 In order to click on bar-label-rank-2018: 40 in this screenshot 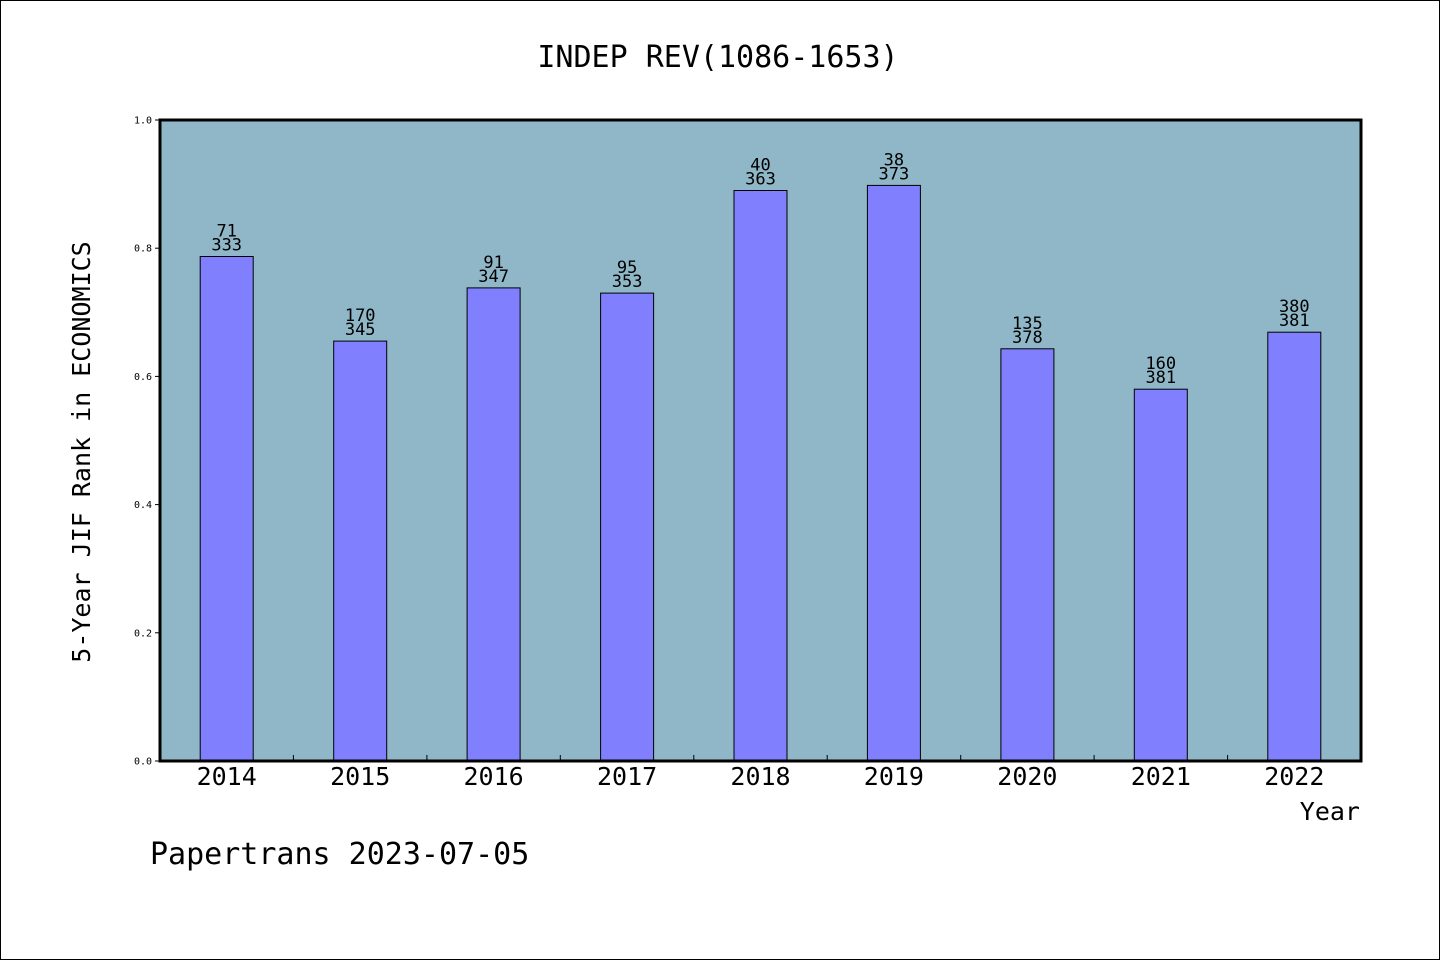, I will do `click(760, 166)`.